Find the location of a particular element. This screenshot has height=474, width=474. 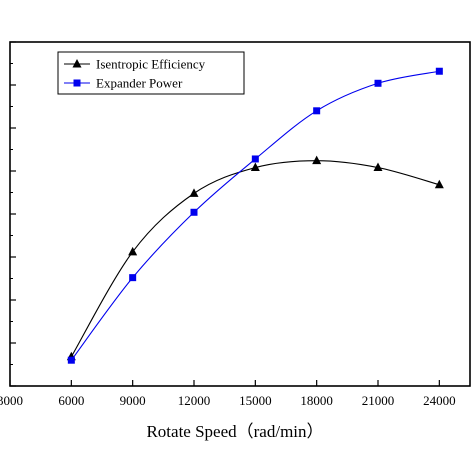

x-axis-ticks is located at coordinates (224, 383).